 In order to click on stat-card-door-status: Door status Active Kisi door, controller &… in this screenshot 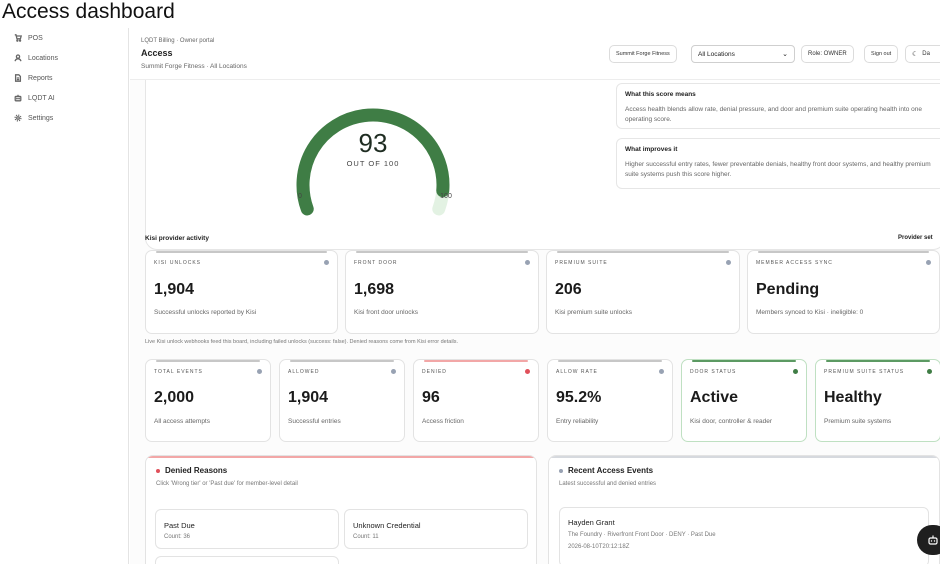, I will do `click(744, 400)`.